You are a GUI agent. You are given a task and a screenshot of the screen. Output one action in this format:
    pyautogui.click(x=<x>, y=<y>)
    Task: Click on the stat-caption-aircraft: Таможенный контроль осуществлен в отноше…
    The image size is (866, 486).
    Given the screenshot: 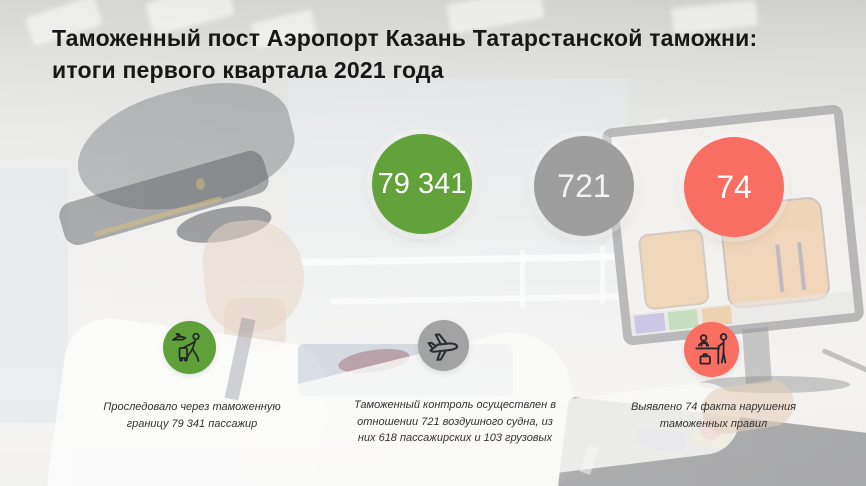 What is the action you would take?
    pyautogui.click(x=455, y=421)
    